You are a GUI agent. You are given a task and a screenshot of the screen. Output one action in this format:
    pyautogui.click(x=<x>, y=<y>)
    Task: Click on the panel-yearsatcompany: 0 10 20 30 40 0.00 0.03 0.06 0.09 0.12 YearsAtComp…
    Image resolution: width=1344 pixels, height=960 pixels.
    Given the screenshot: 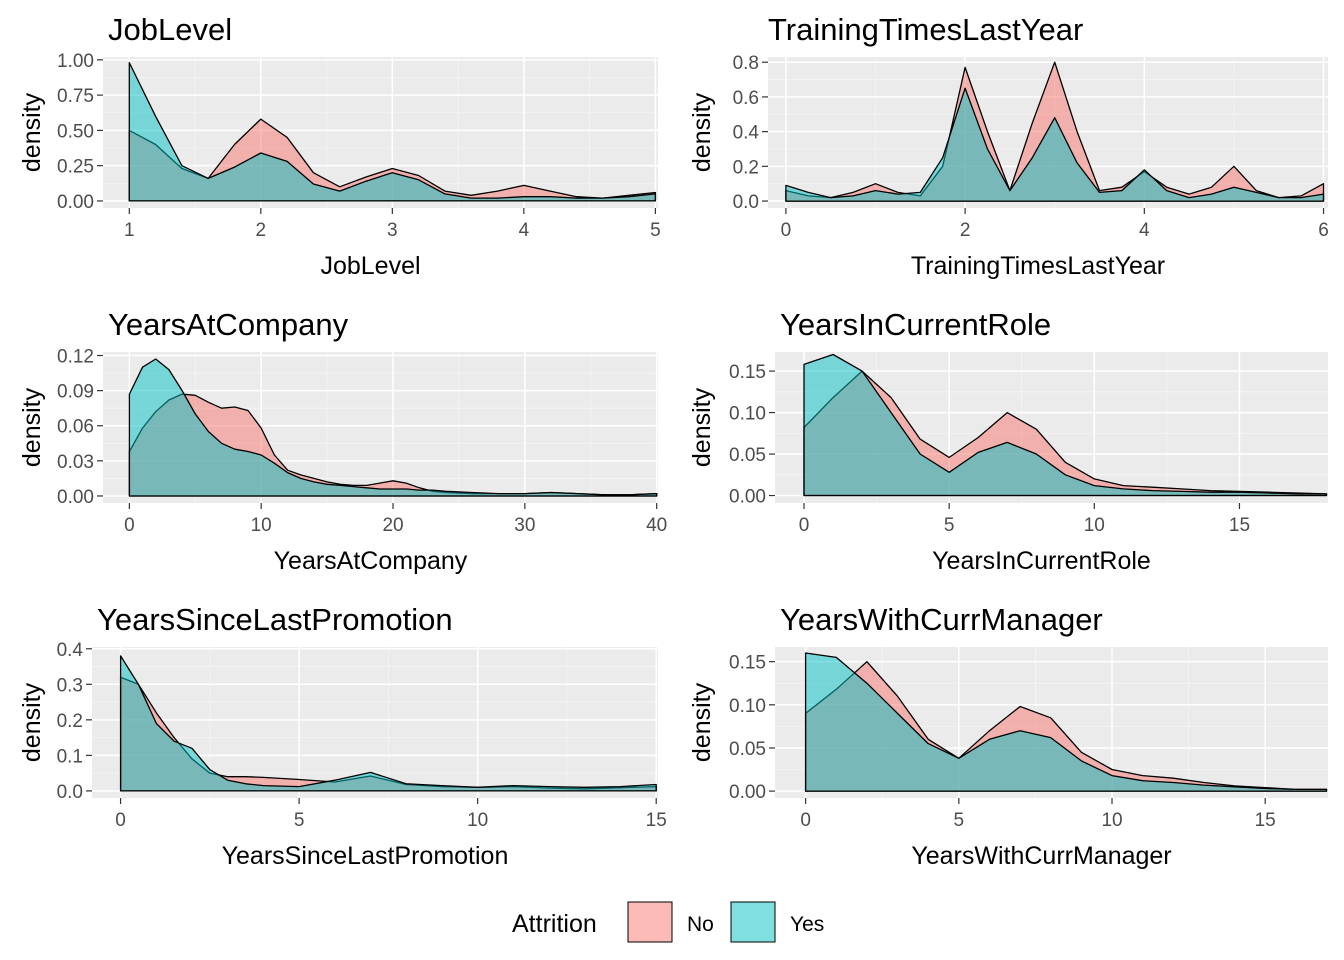 What is the action you would take?
    pyautogui.click(x=342, y=441)
    